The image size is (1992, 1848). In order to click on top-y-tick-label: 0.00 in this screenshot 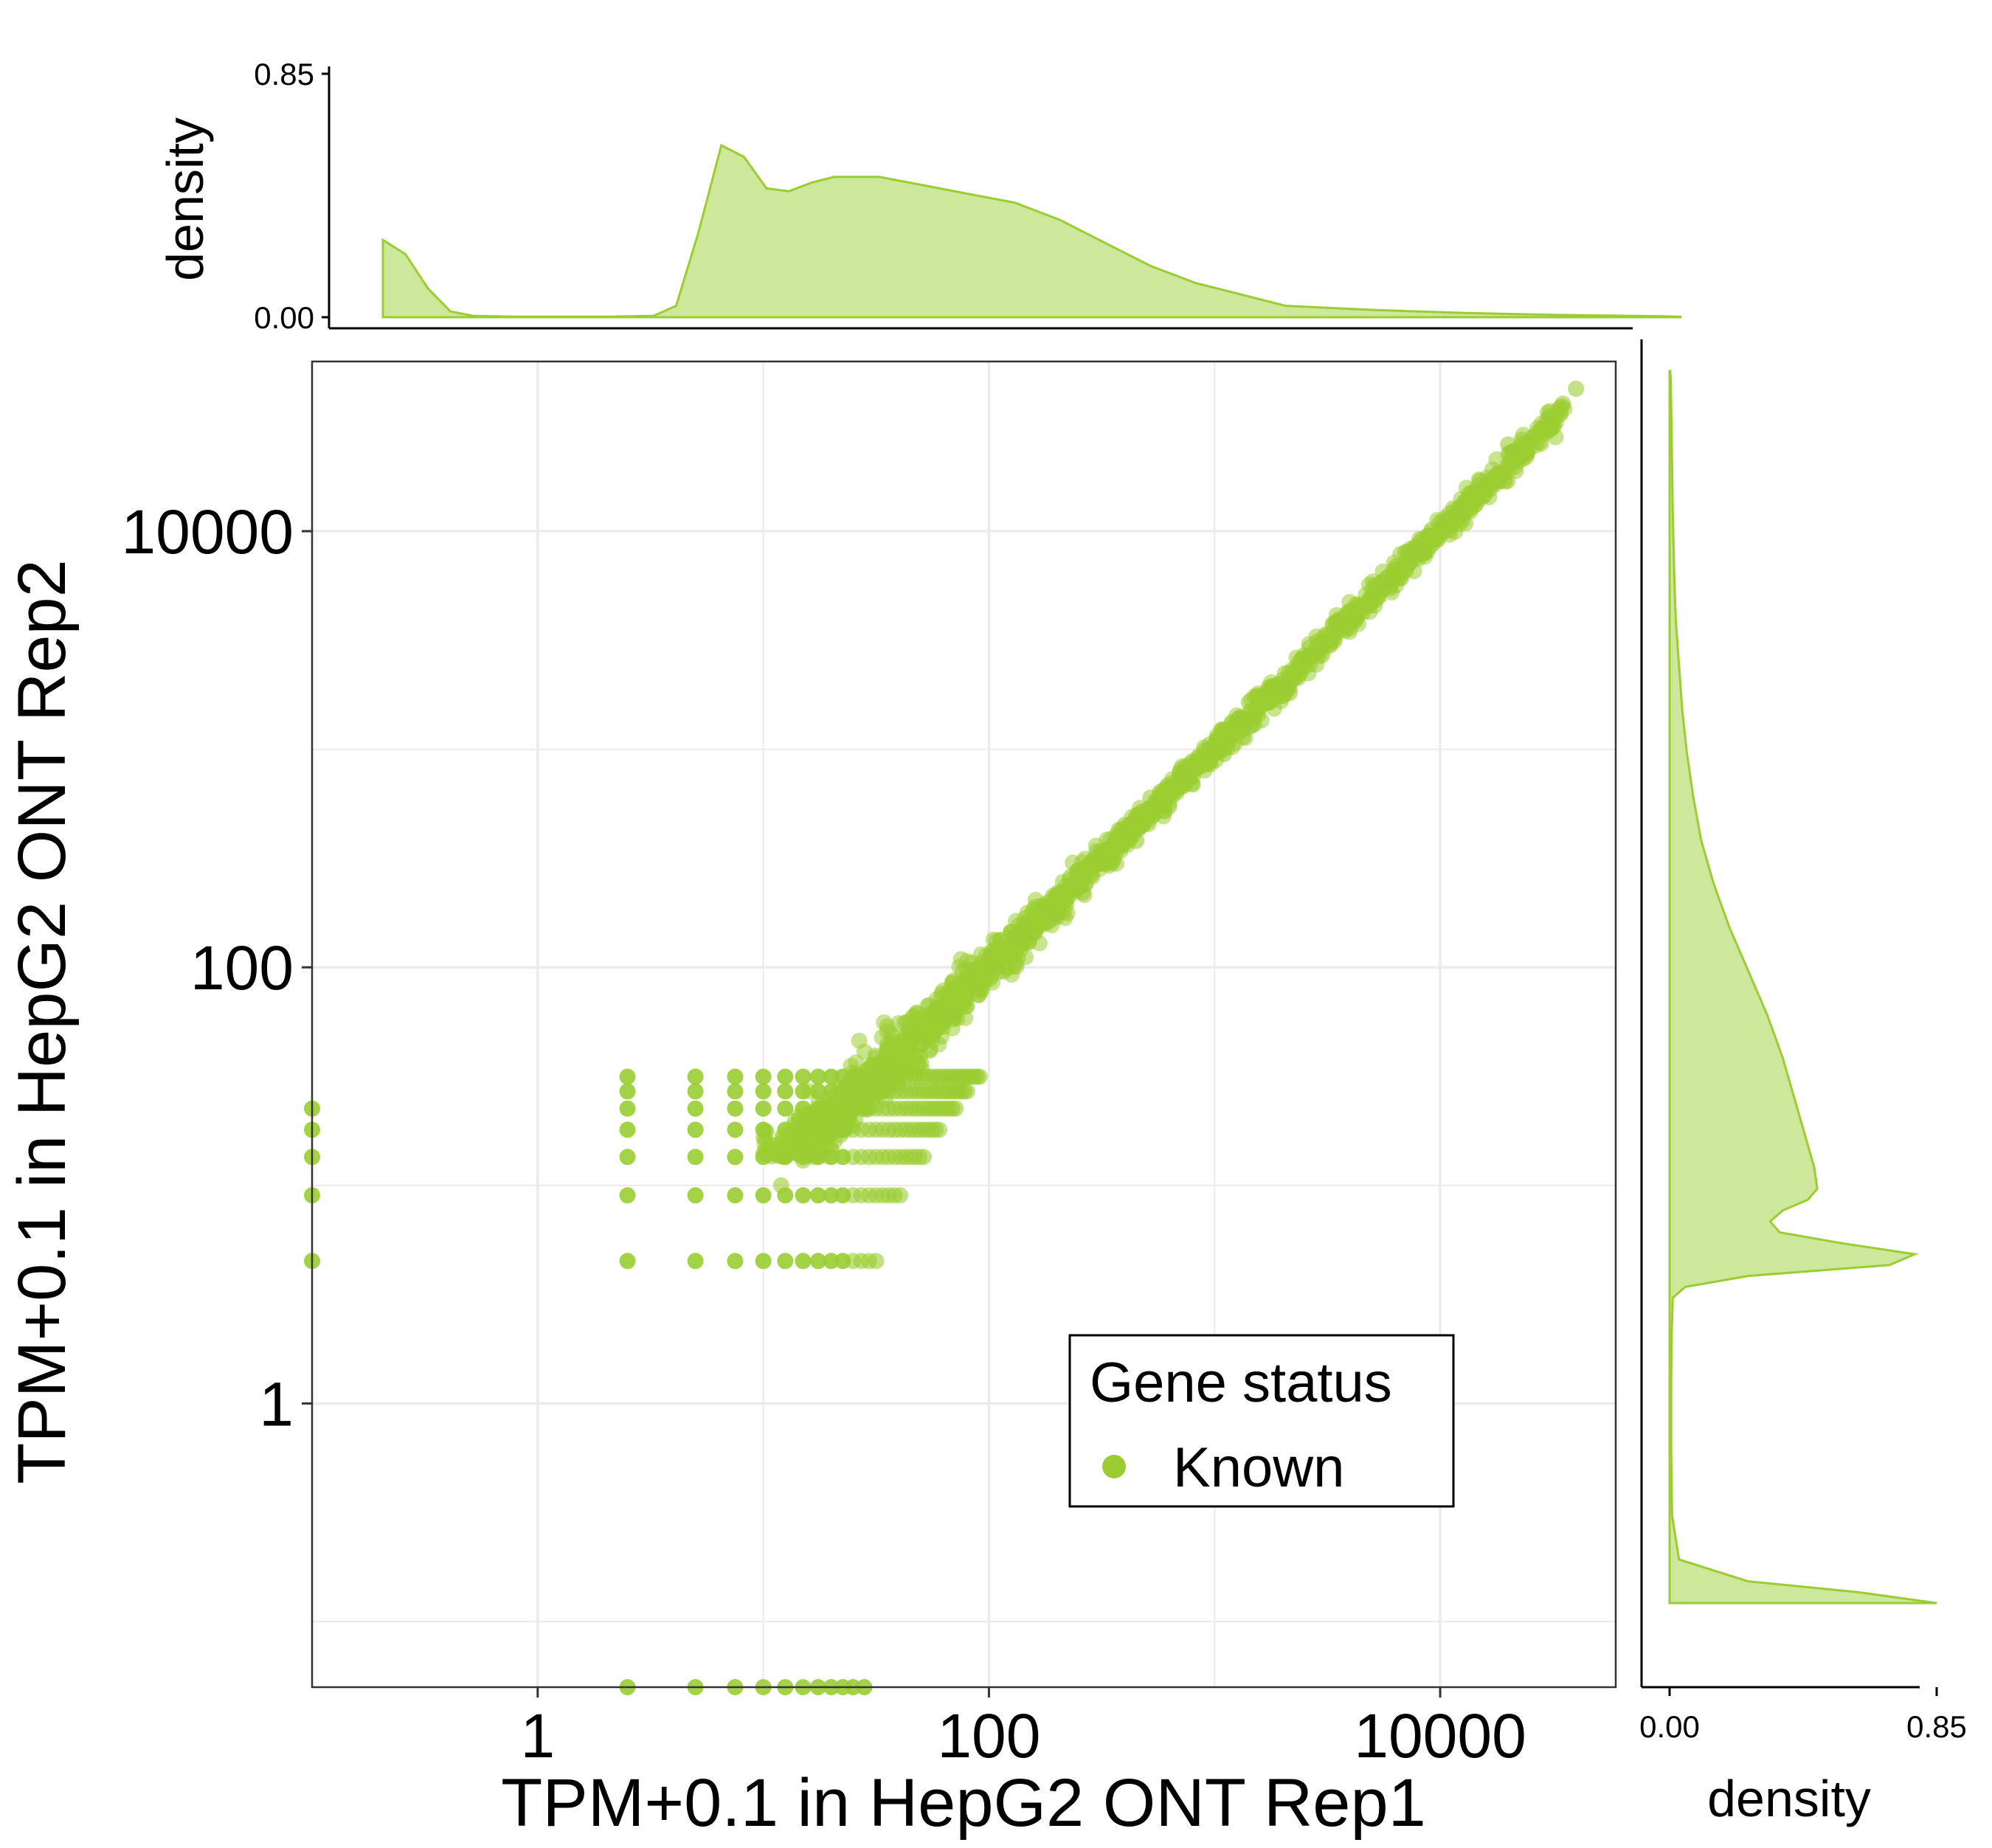, I will do `click(284, 317)`.